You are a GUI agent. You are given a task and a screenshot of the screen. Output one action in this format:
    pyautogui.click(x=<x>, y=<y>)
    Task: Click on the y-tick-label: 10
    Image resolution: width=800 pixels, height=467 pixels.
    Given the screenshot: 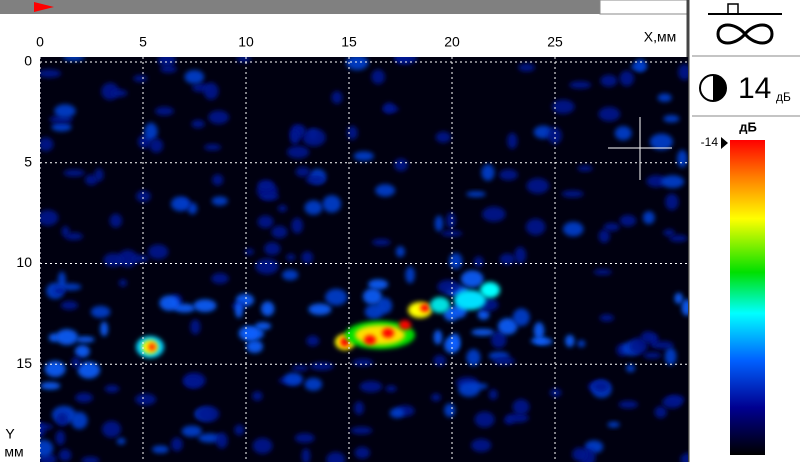 What is the action you would take?
    pyautogui.click(x=24, y=262)
    